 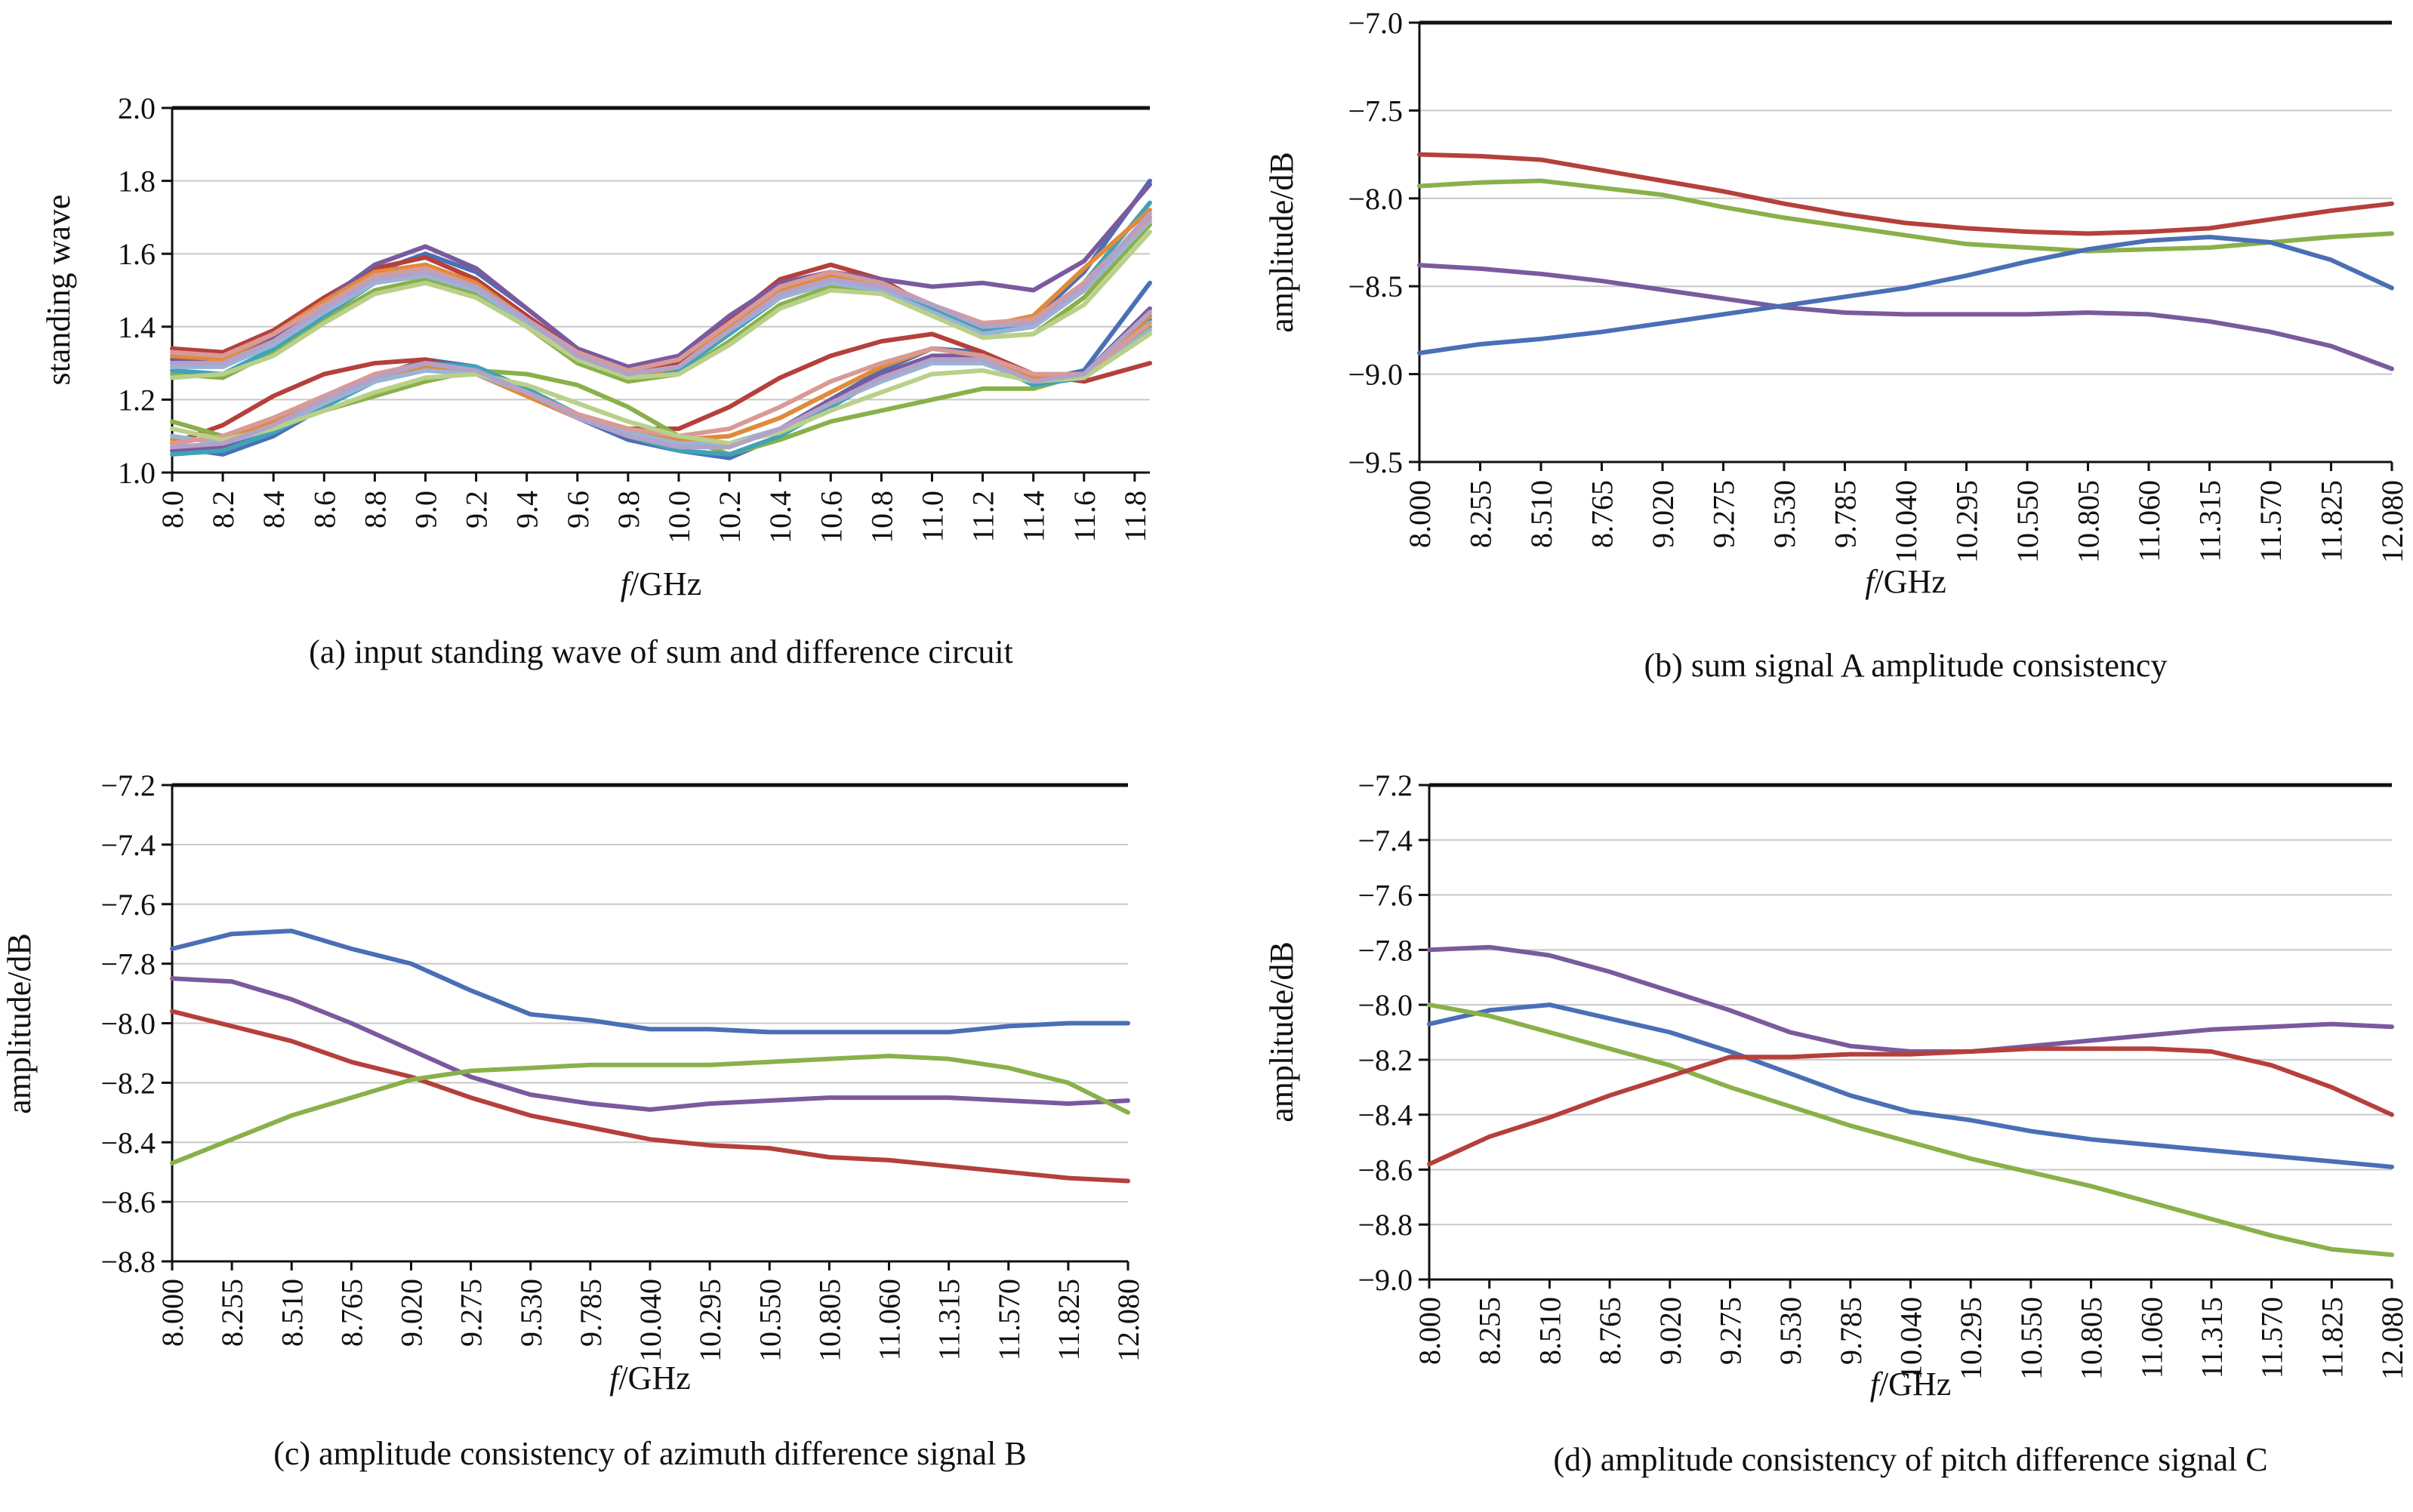 I want to click on y-tick-label: 1.8, so click(x=137, y=182).